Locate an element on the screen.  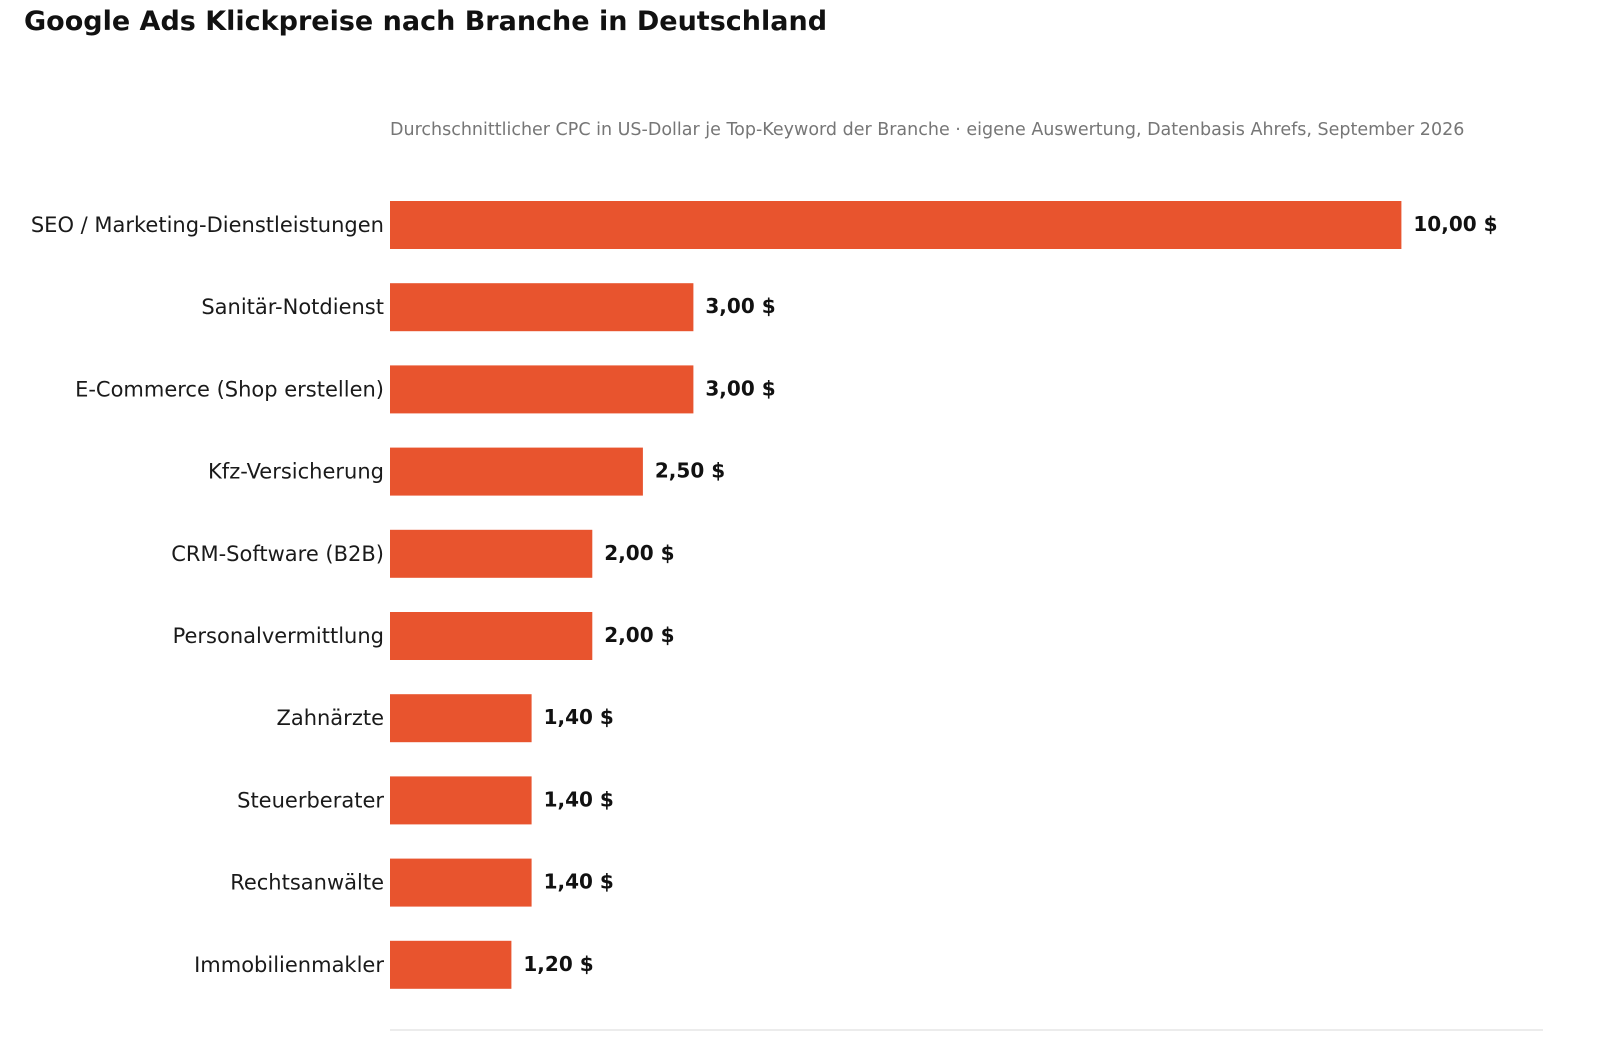
category-label: Personalvermittlung is located at coordinates (278, 636).